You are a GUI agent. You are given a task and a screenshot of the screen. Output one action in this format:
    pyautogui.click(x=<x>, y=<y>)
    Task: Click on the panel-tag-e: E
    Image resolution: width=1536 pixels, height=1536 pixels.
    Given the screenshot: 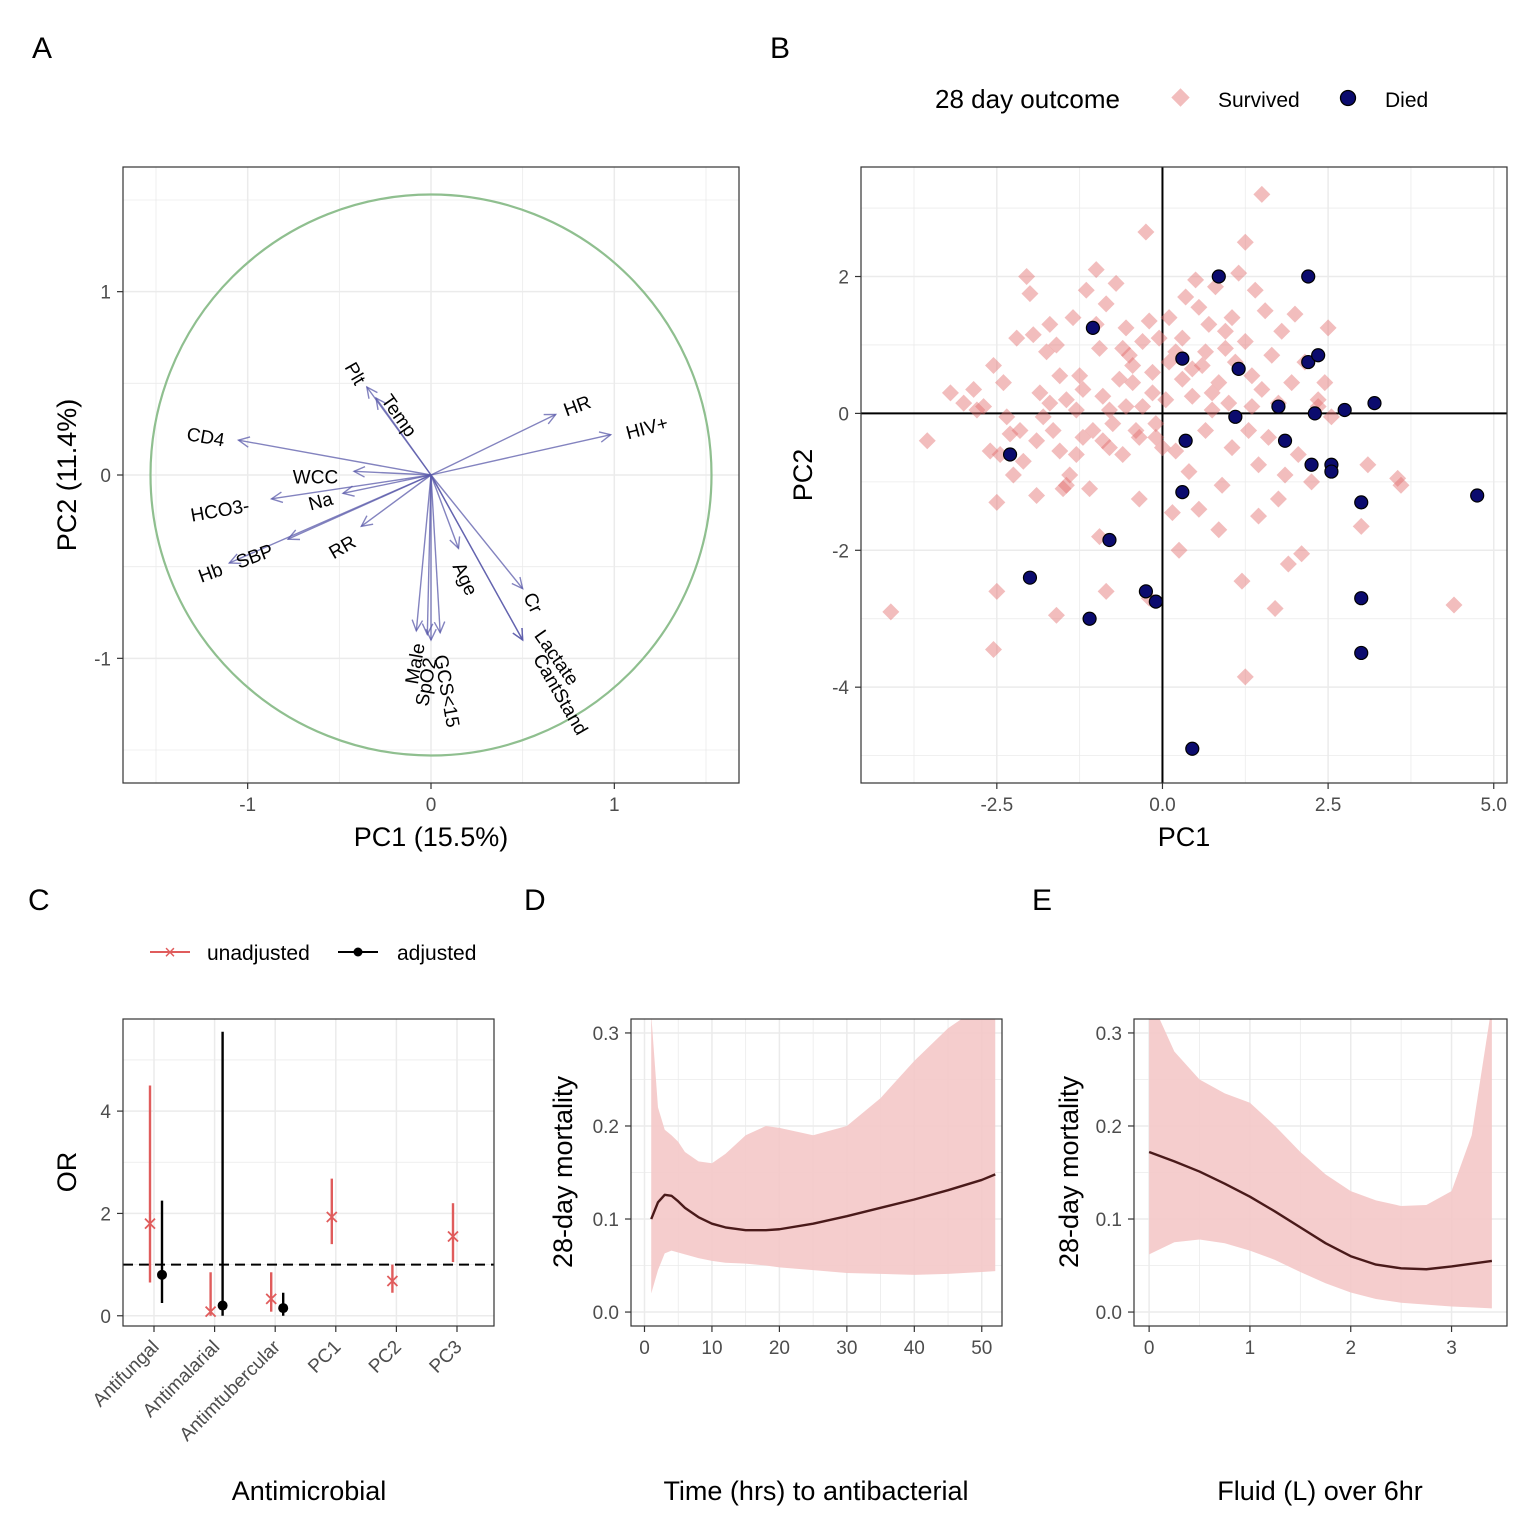 What is the action you would take?
    pyautogui.click(x=1042, y=900)
    